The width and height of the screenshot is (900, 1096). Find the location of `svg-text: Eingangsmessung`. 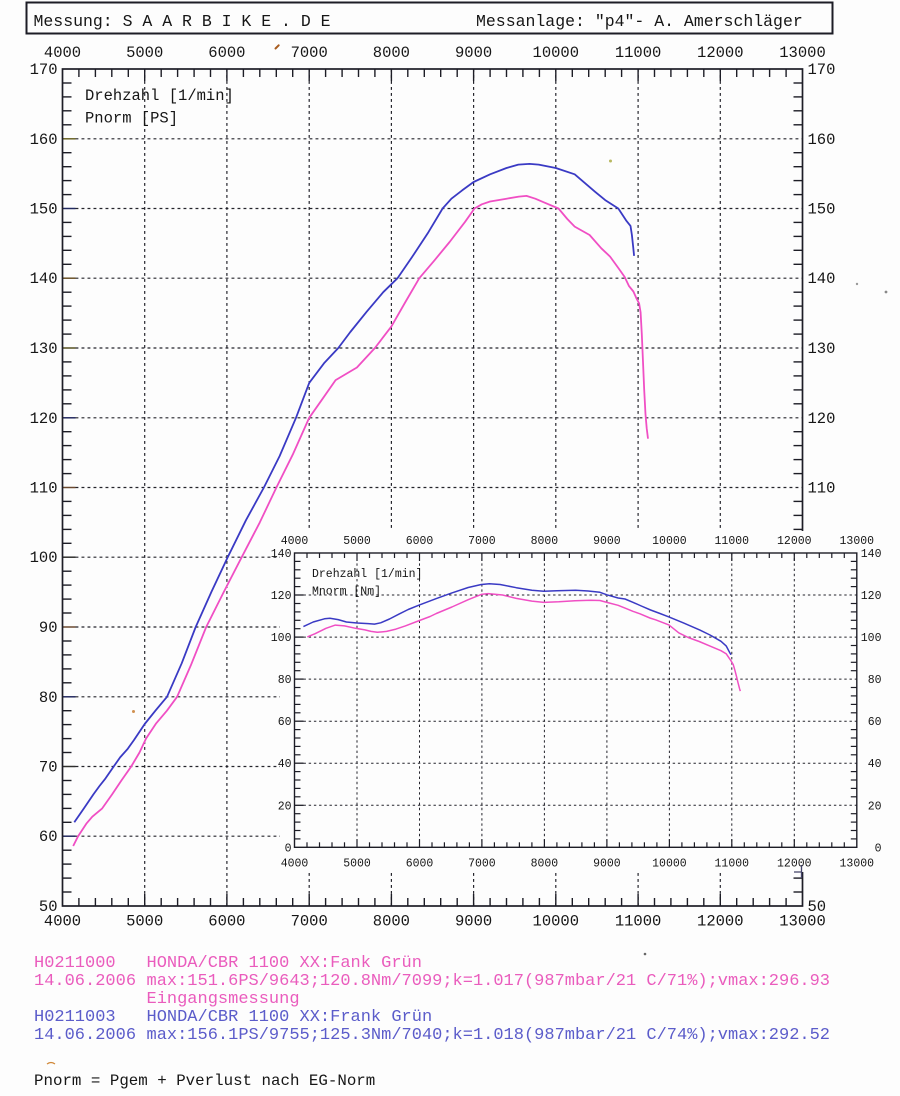

svg-text: Eingangsmessung is located at coordinates (223, 999).